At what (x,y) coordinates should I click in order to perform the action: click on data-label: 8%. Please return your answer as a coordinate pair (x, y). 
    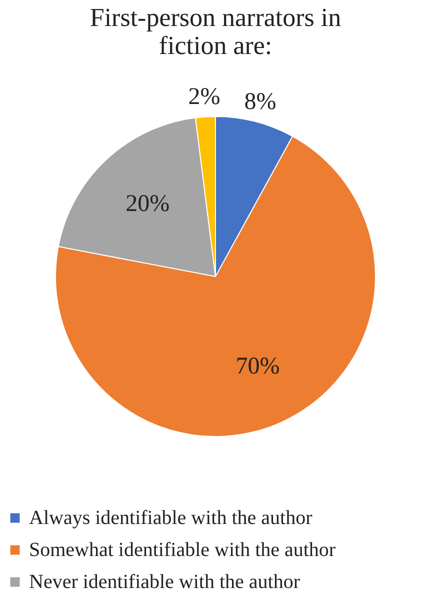
    Looking at the image, I should click on (260, 102).